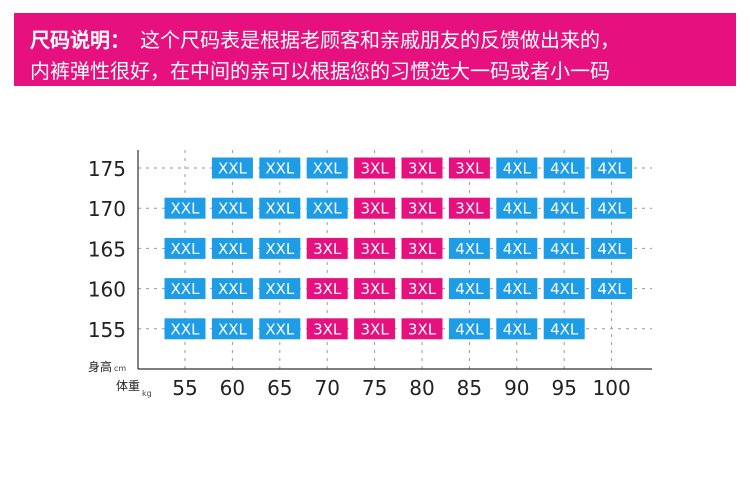  I want to click on header-text-1: 这个尺码表是根据老顾客和亲戚朋友的反馈做出来的，, so click(380, 40).